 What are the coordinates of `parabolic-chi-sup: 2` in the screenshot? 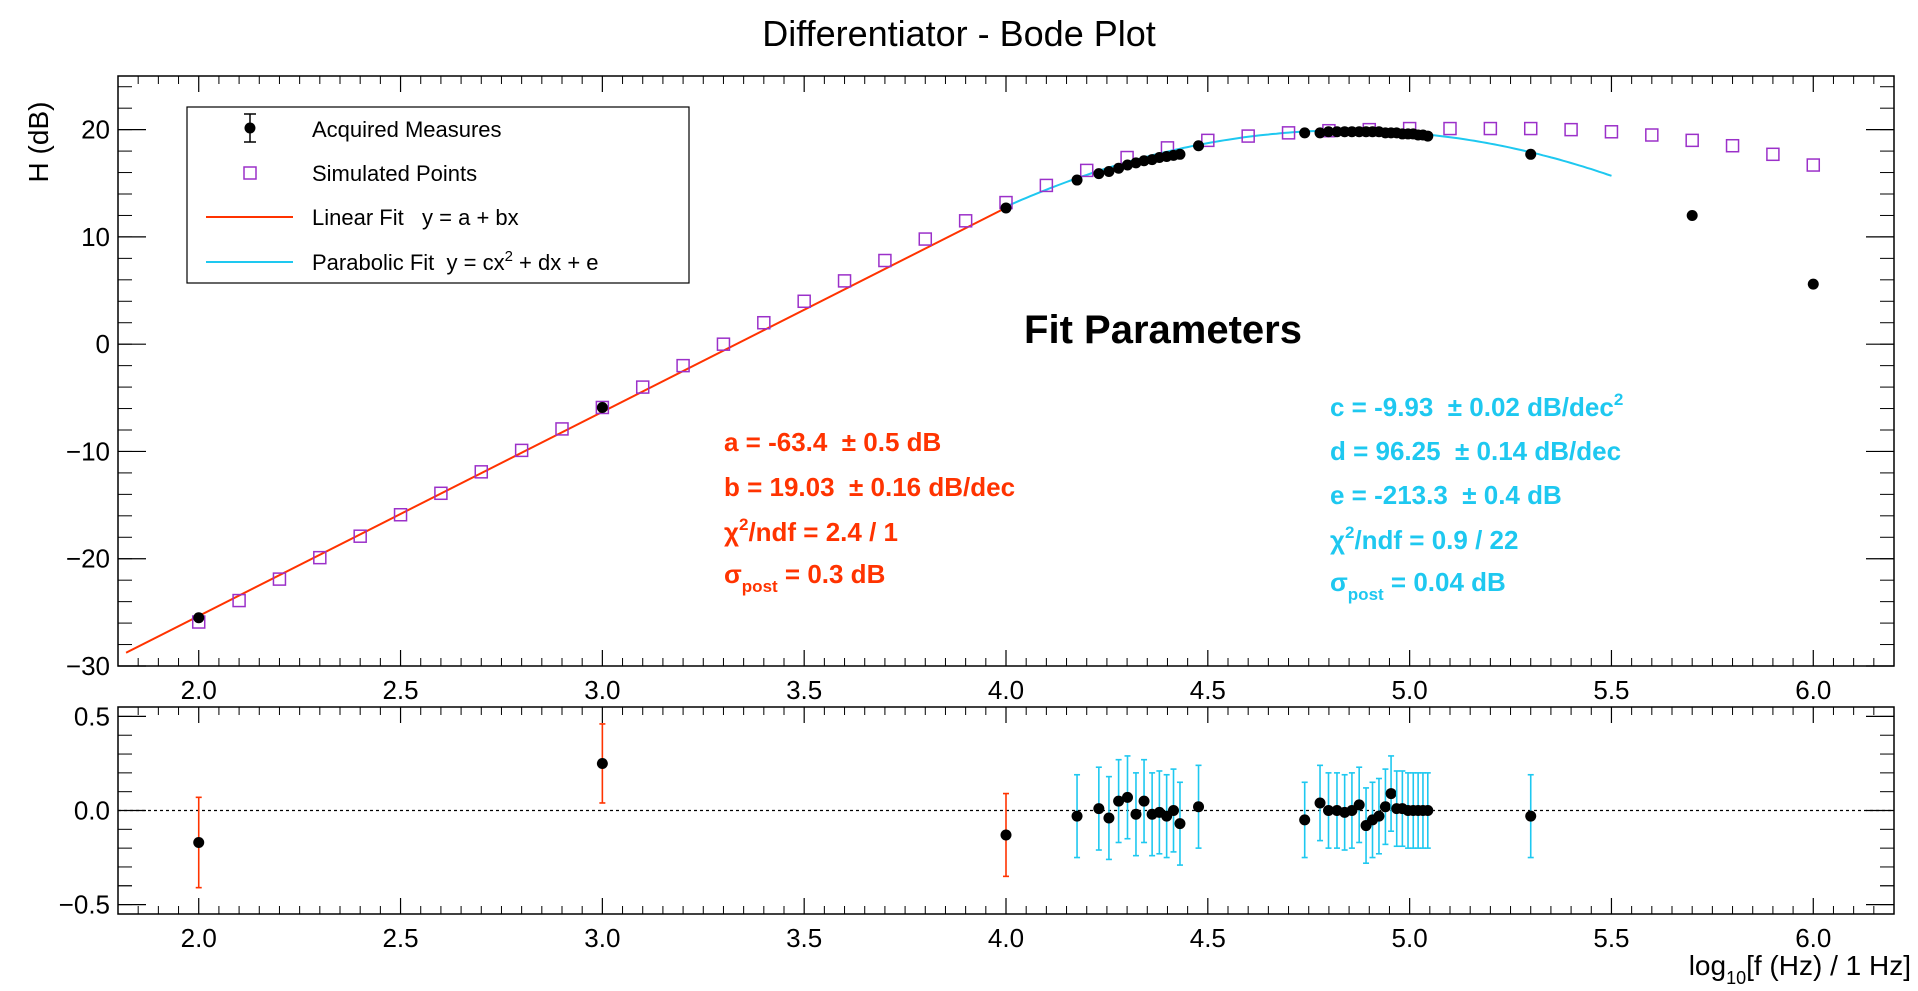 It's located at (1349, 532).